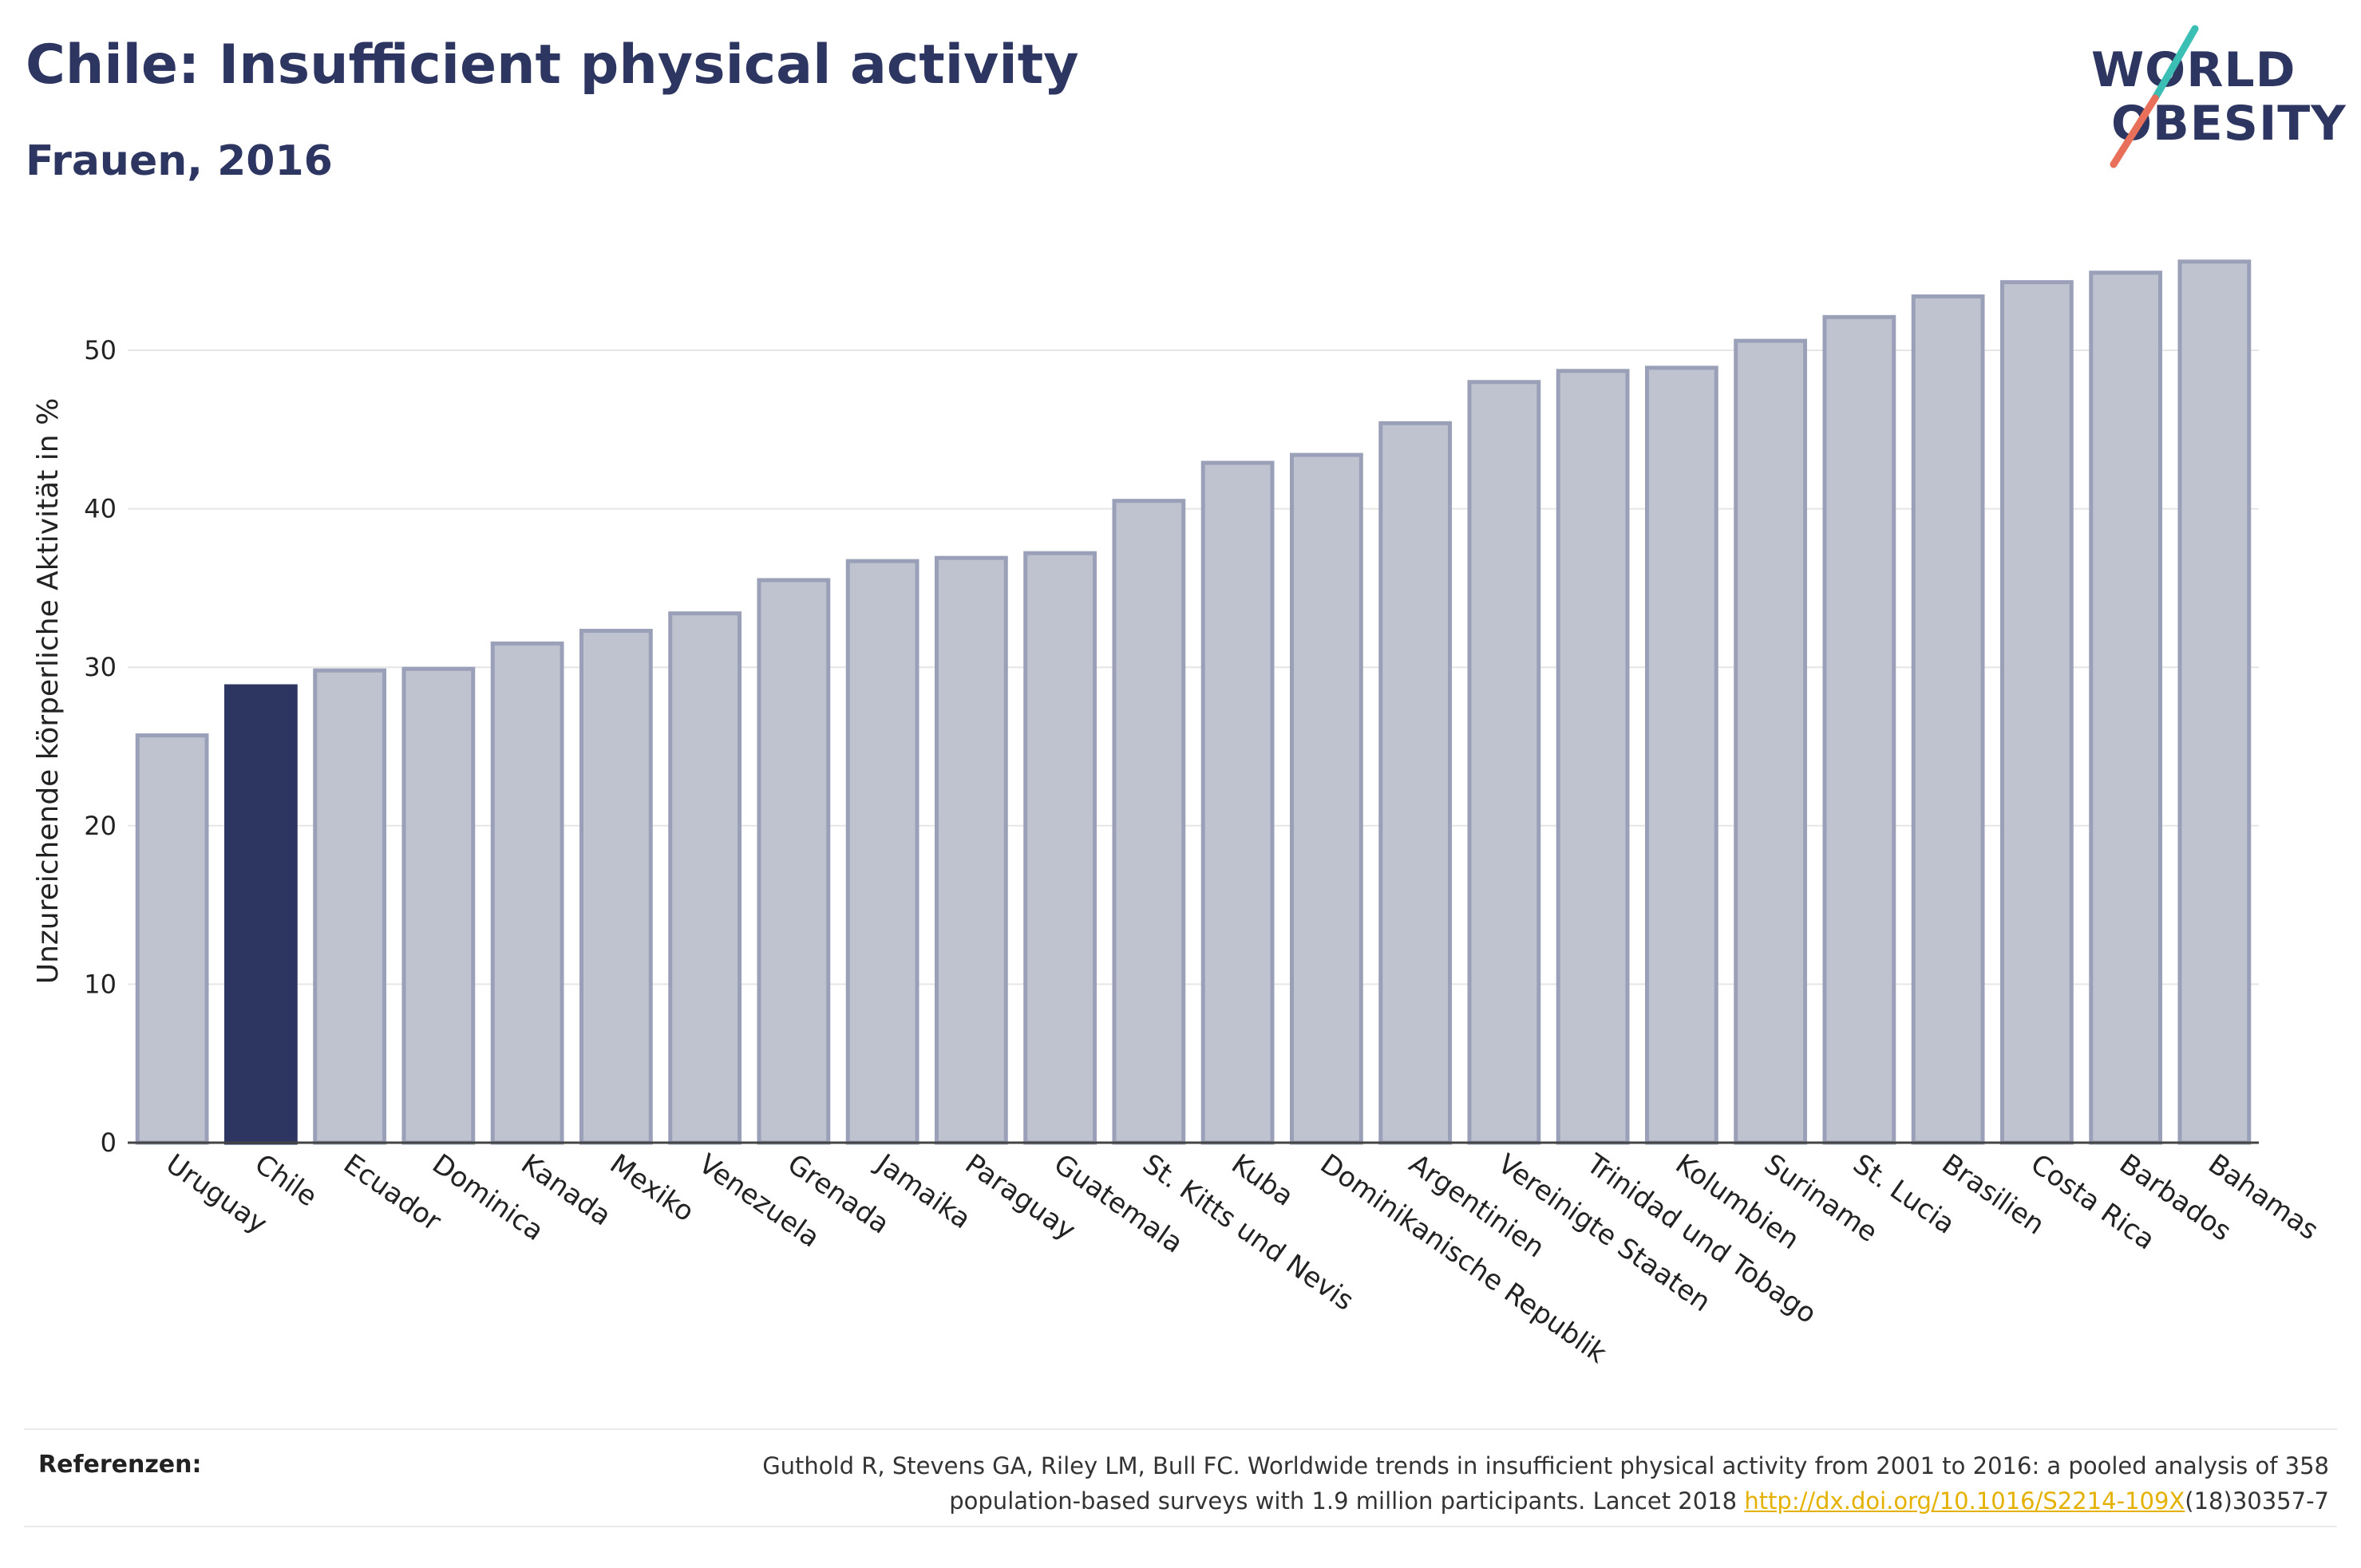 Image resolution: width=2361 pixels, height=1568 pixels. What do you see at coordinates (286, 1181) in the screenshot?
I see `x-tick-label: Chile` at bounding box center [286, 1181].